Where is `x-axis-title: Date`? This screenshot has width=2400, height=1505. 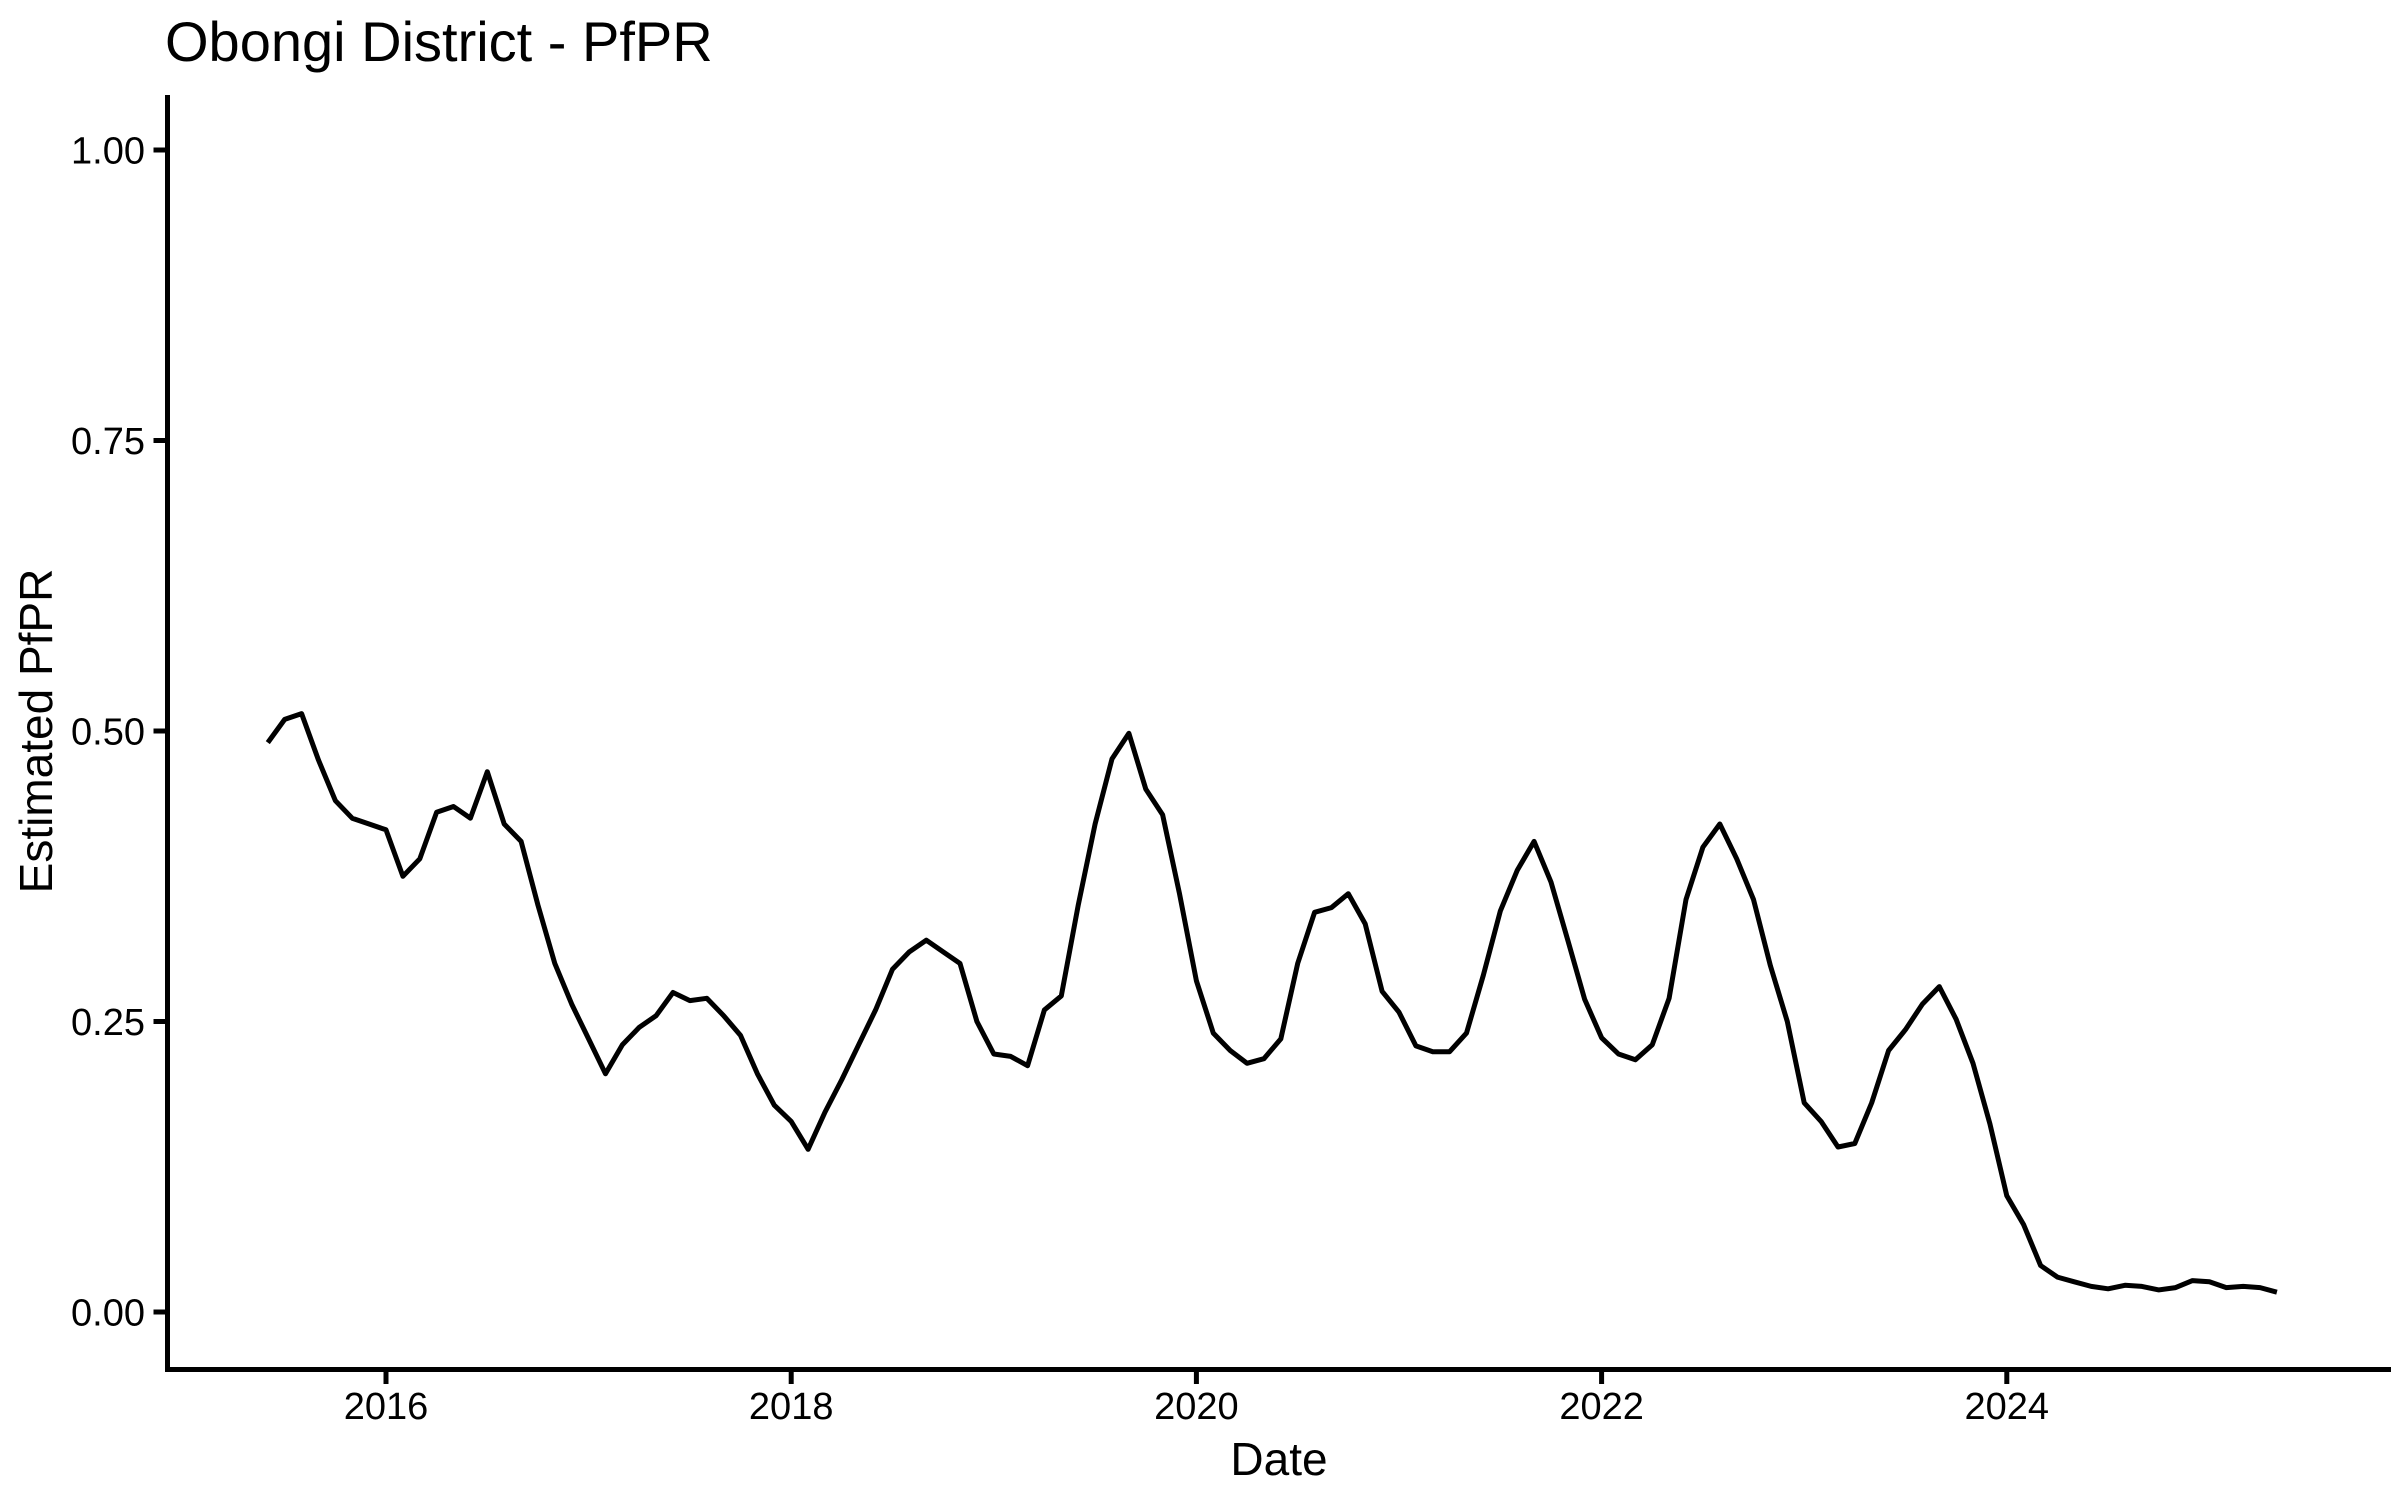
x-axis-title: Date is located at coordinates (1278, 1459).